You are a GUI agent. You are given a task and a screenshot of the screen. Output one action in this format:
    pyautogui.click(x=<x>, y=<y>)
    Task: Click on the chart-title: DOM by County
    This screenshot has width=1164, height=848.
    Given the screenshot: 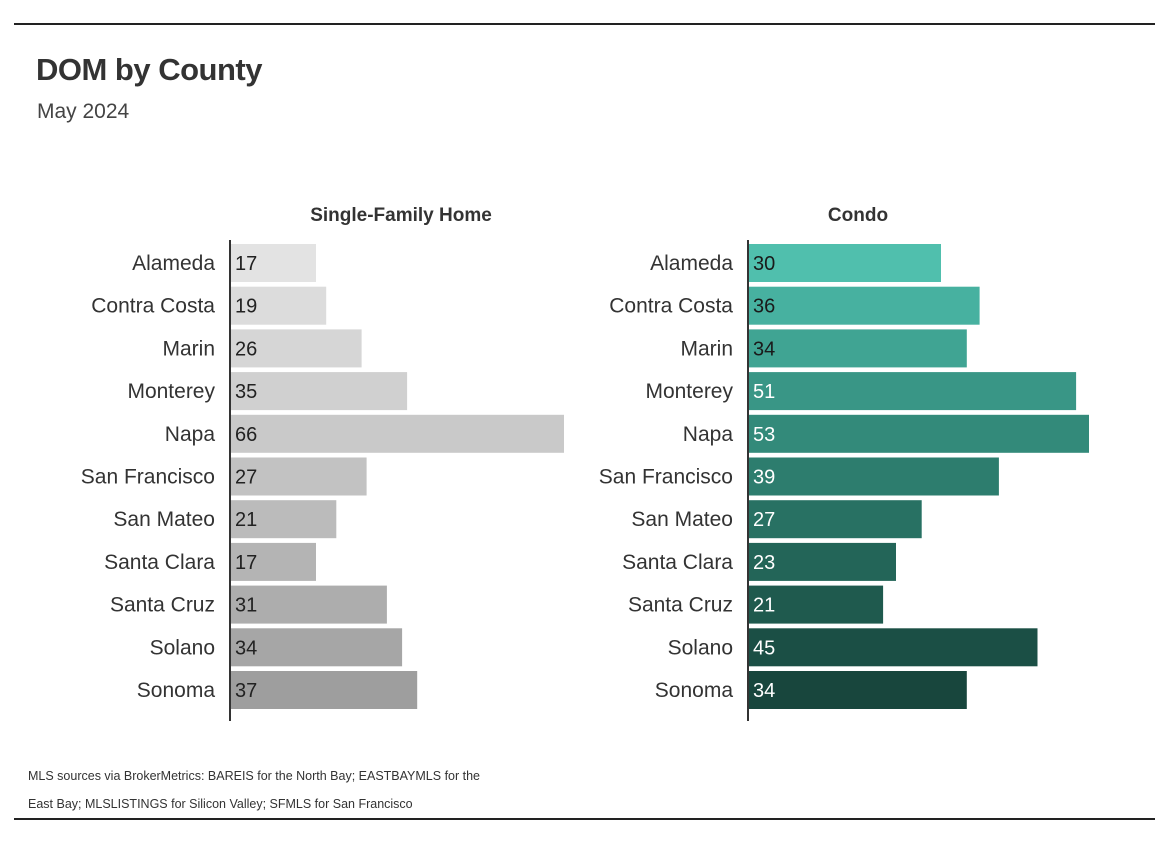 What is the action you would take?
    pyautogui.click(x=149, y=69)
    